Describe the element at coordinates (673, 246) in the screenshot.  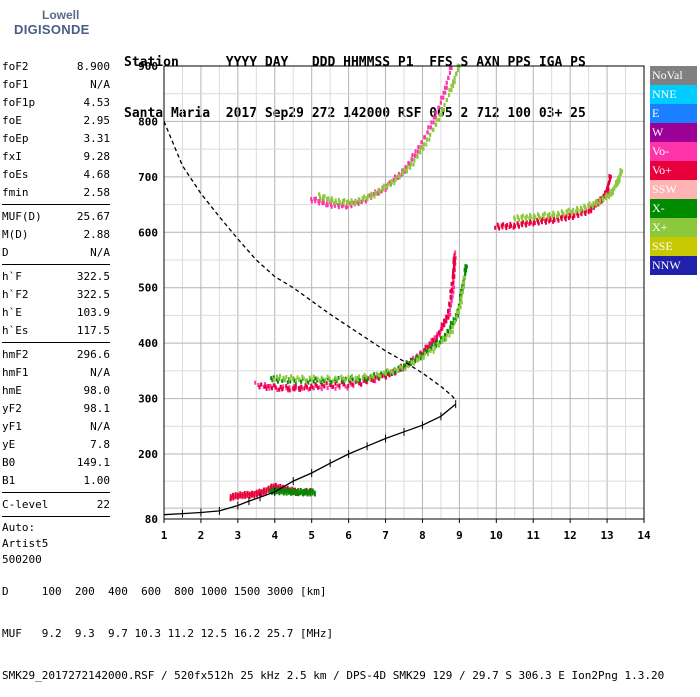
I see `legend-item-sse: SSE` at that location.